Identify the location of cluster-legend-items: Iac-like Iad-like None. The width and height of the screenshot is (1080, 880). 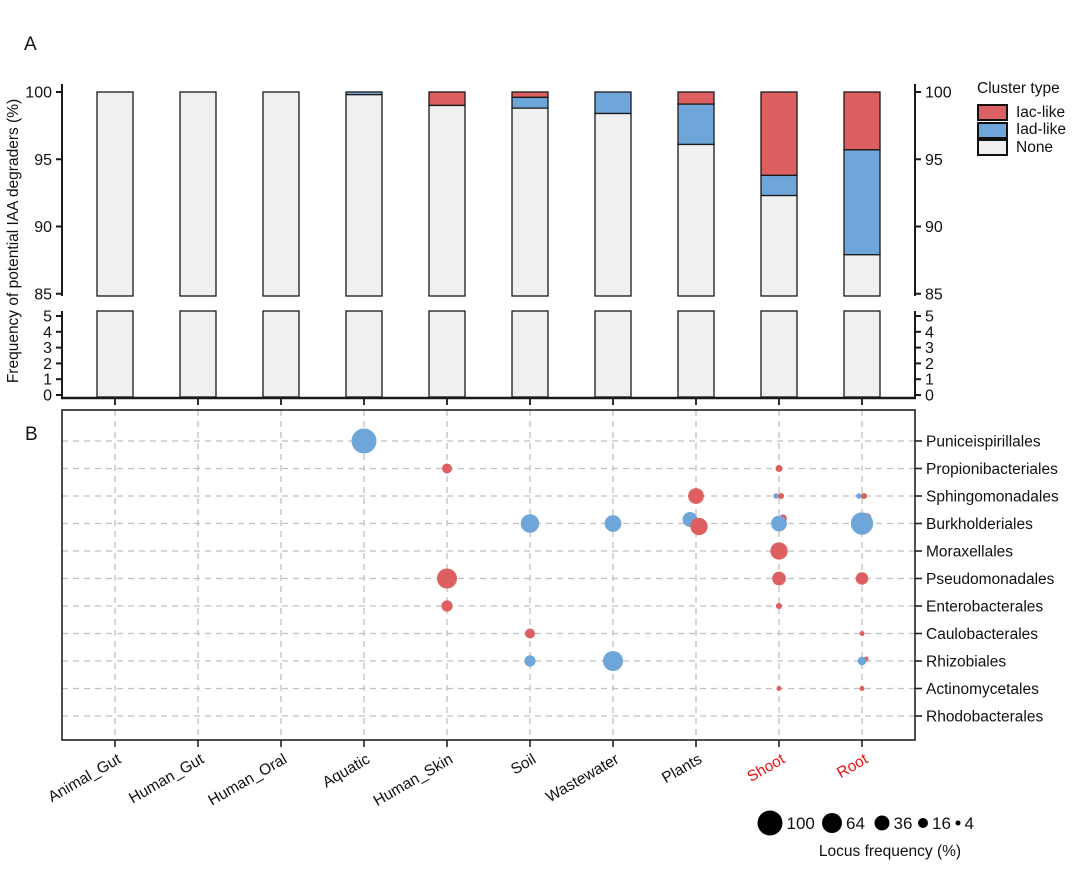
(1021, 130).